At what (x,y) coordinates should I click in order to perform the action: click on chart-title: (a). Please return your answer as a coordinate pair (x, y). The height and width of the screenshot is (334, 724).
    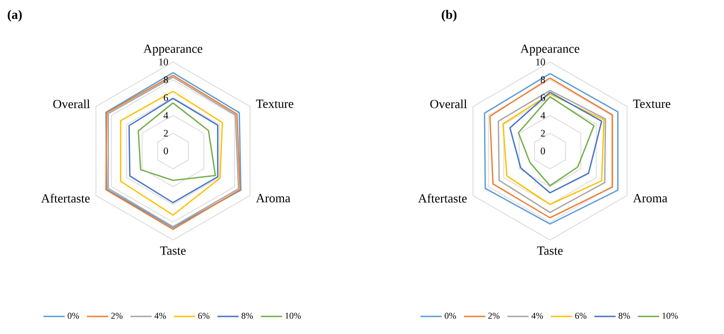
    Looking at the image, I should click on (15, 16).